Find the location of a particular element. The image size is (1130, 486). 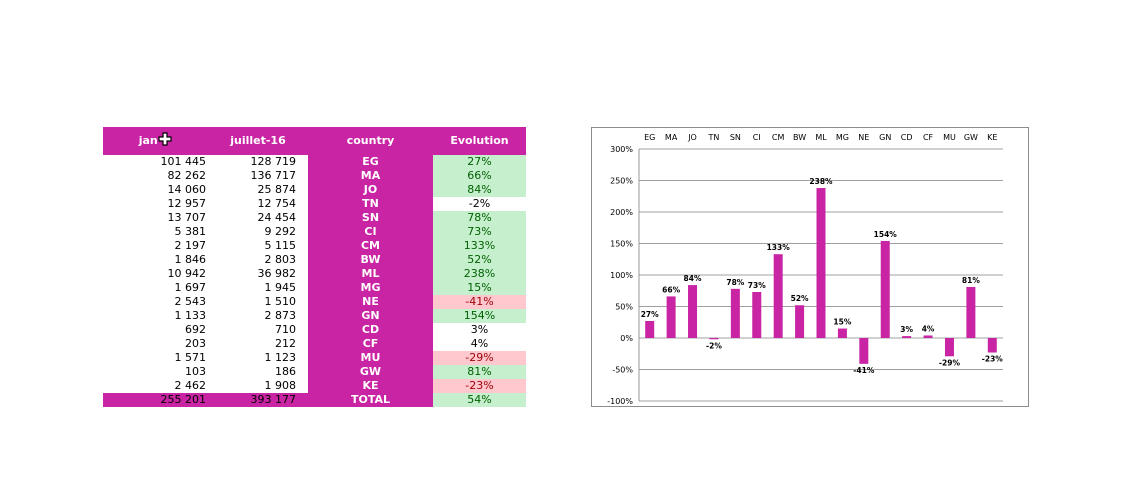

cell-country: CI is located at coordinates (370, 232).